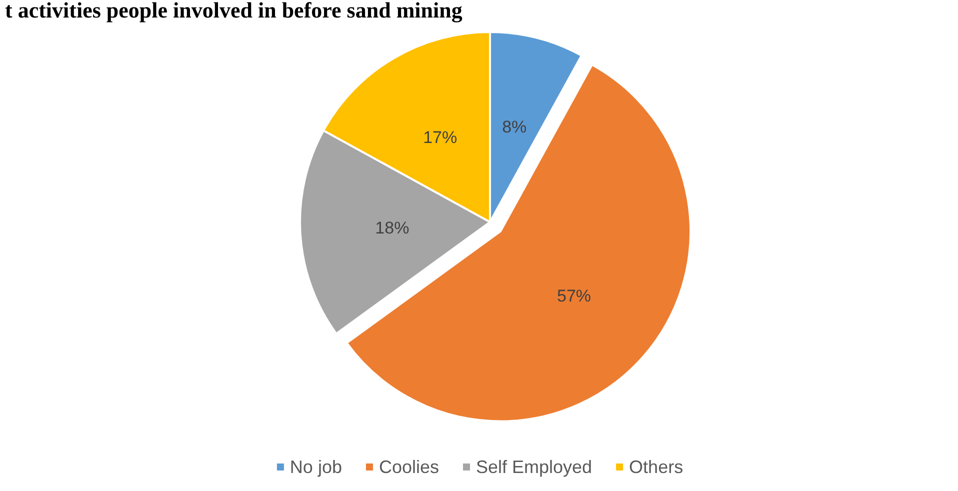 This screenshot has width=958, height=491. I want to click on data-label: 57%, so click(574, 296).